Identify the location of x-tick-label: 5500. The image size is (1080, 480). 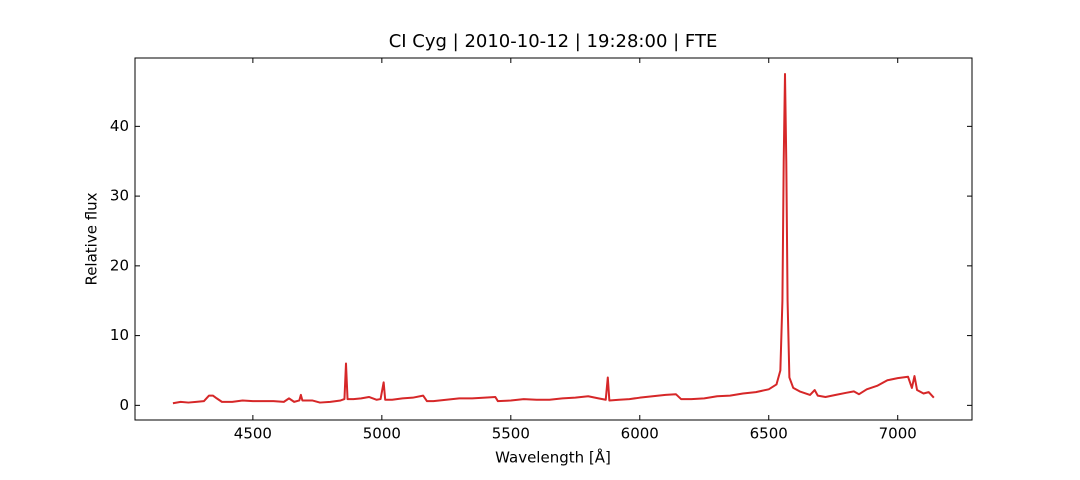
(511, 434).